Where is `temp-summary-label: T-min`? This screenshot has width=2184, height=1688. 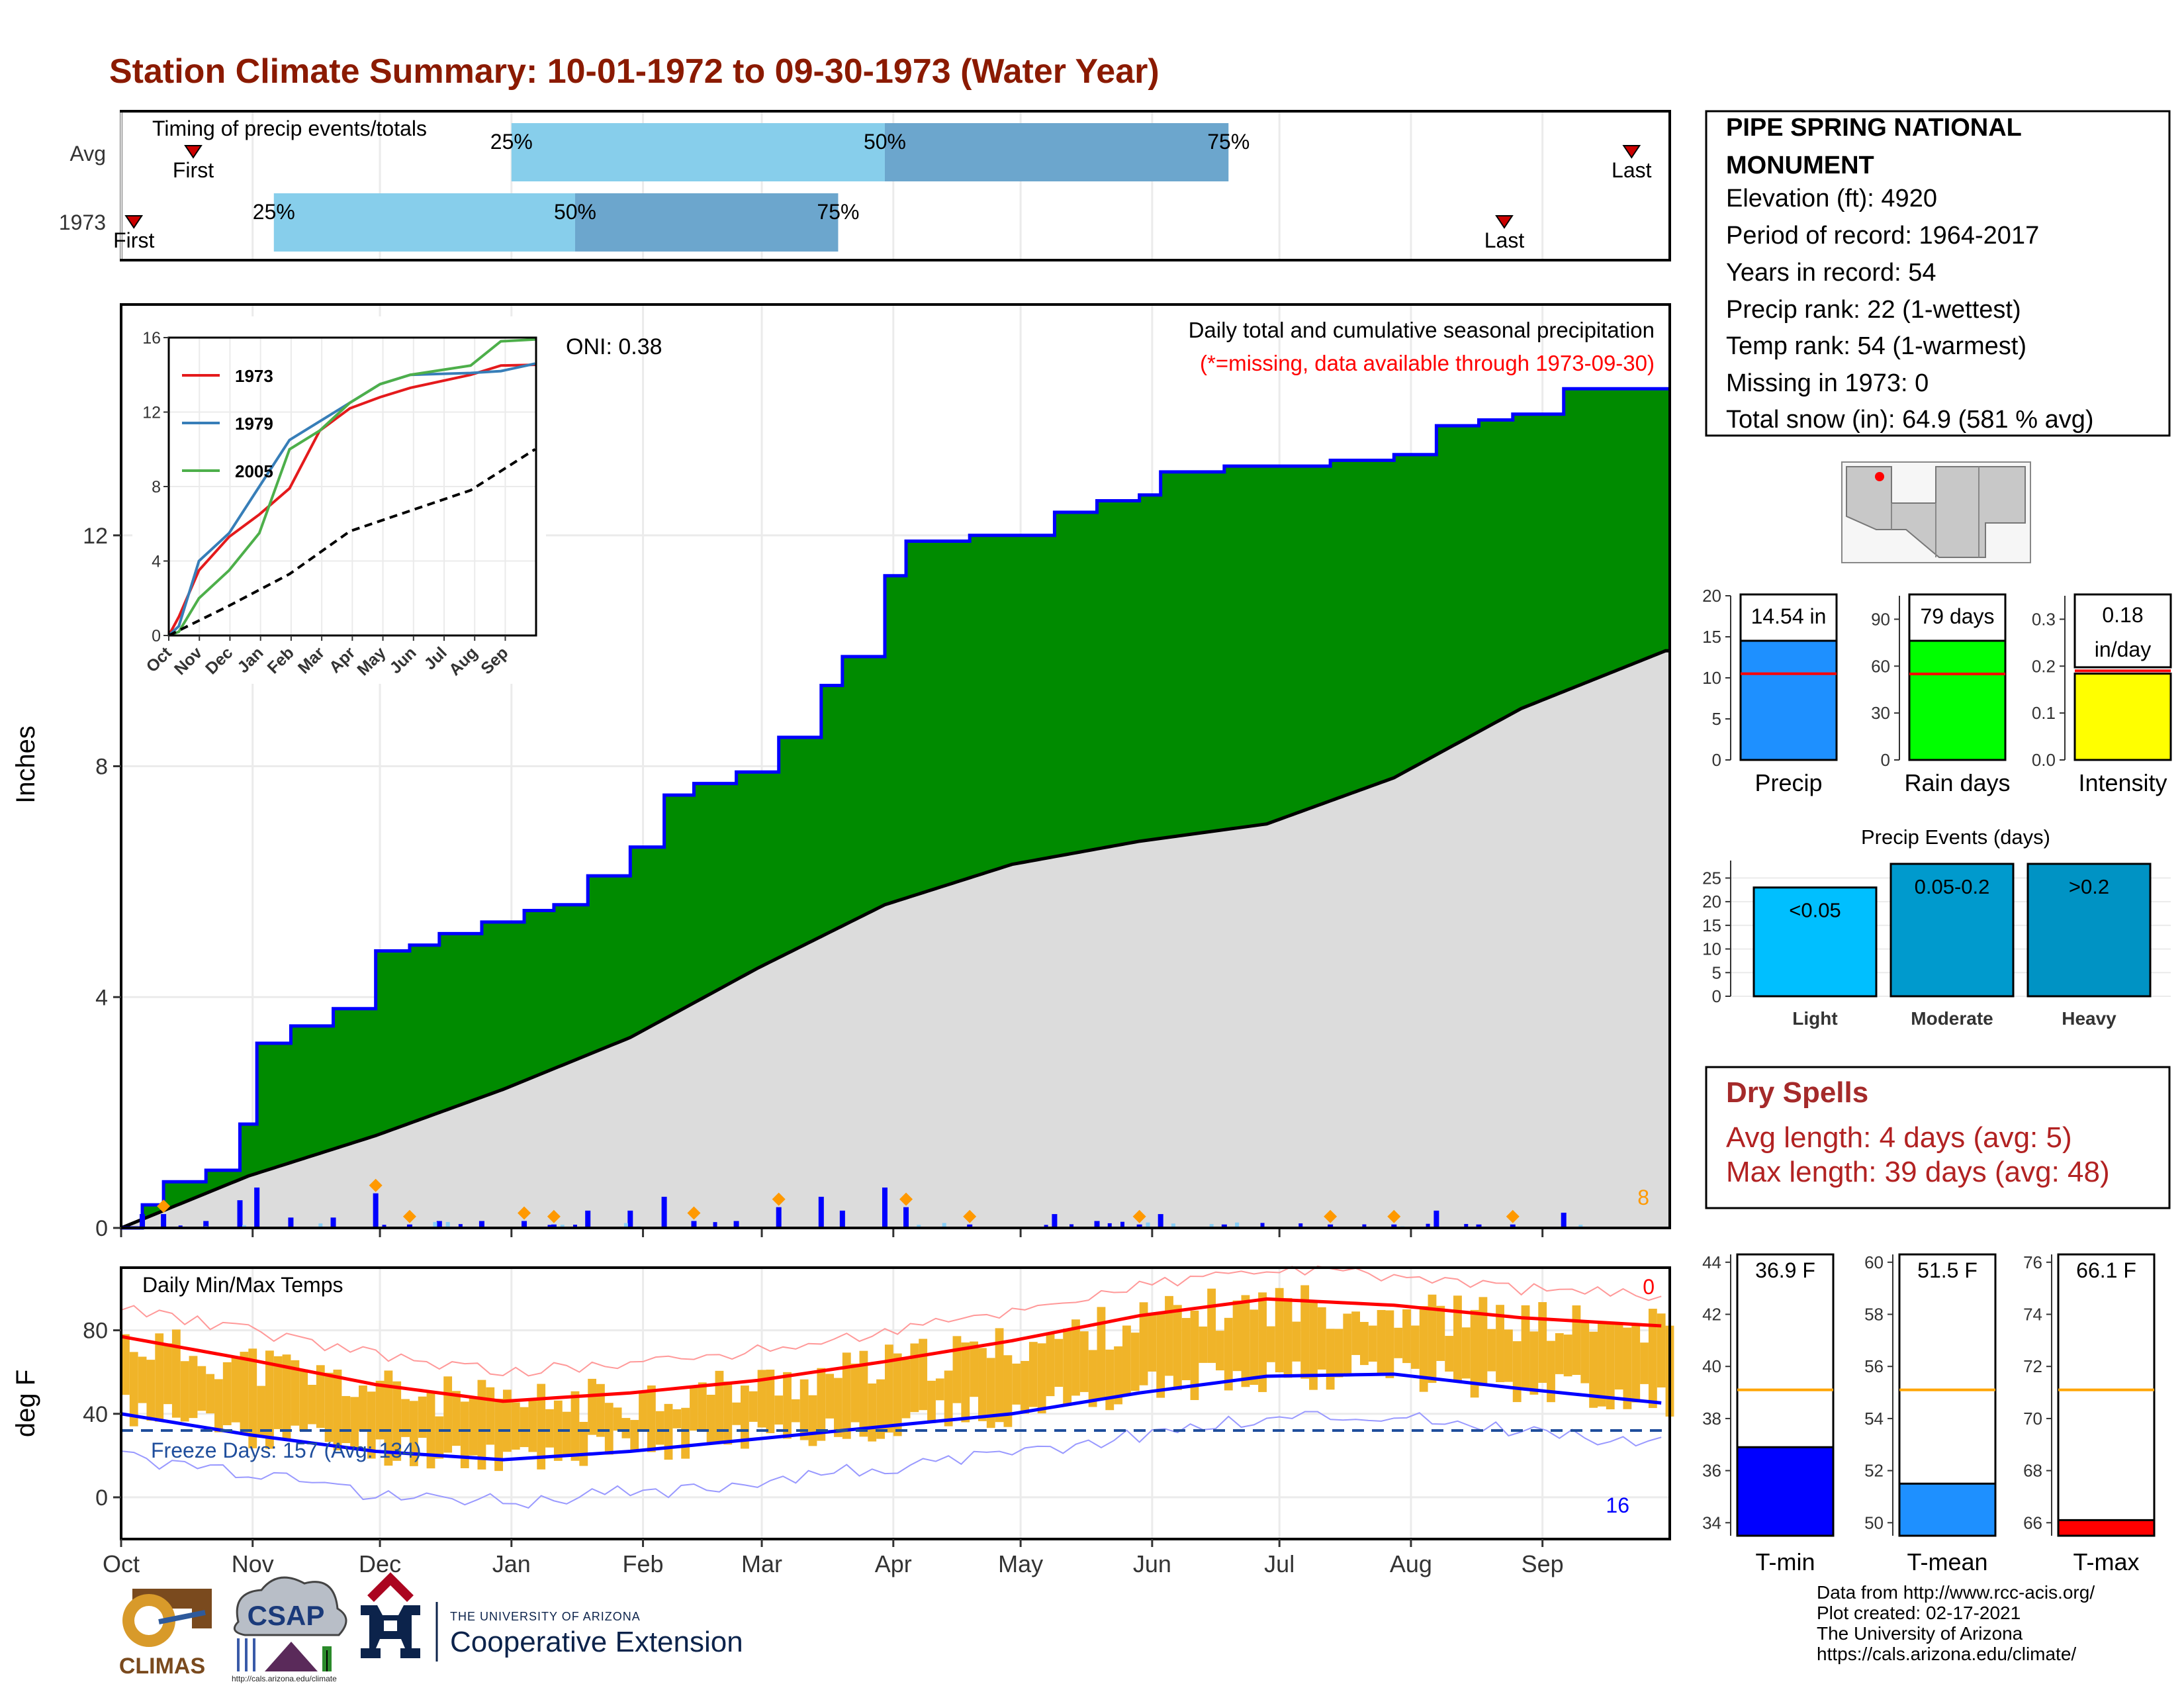
temp-summary-label: T-min is located at coordinates (1786, 1561).